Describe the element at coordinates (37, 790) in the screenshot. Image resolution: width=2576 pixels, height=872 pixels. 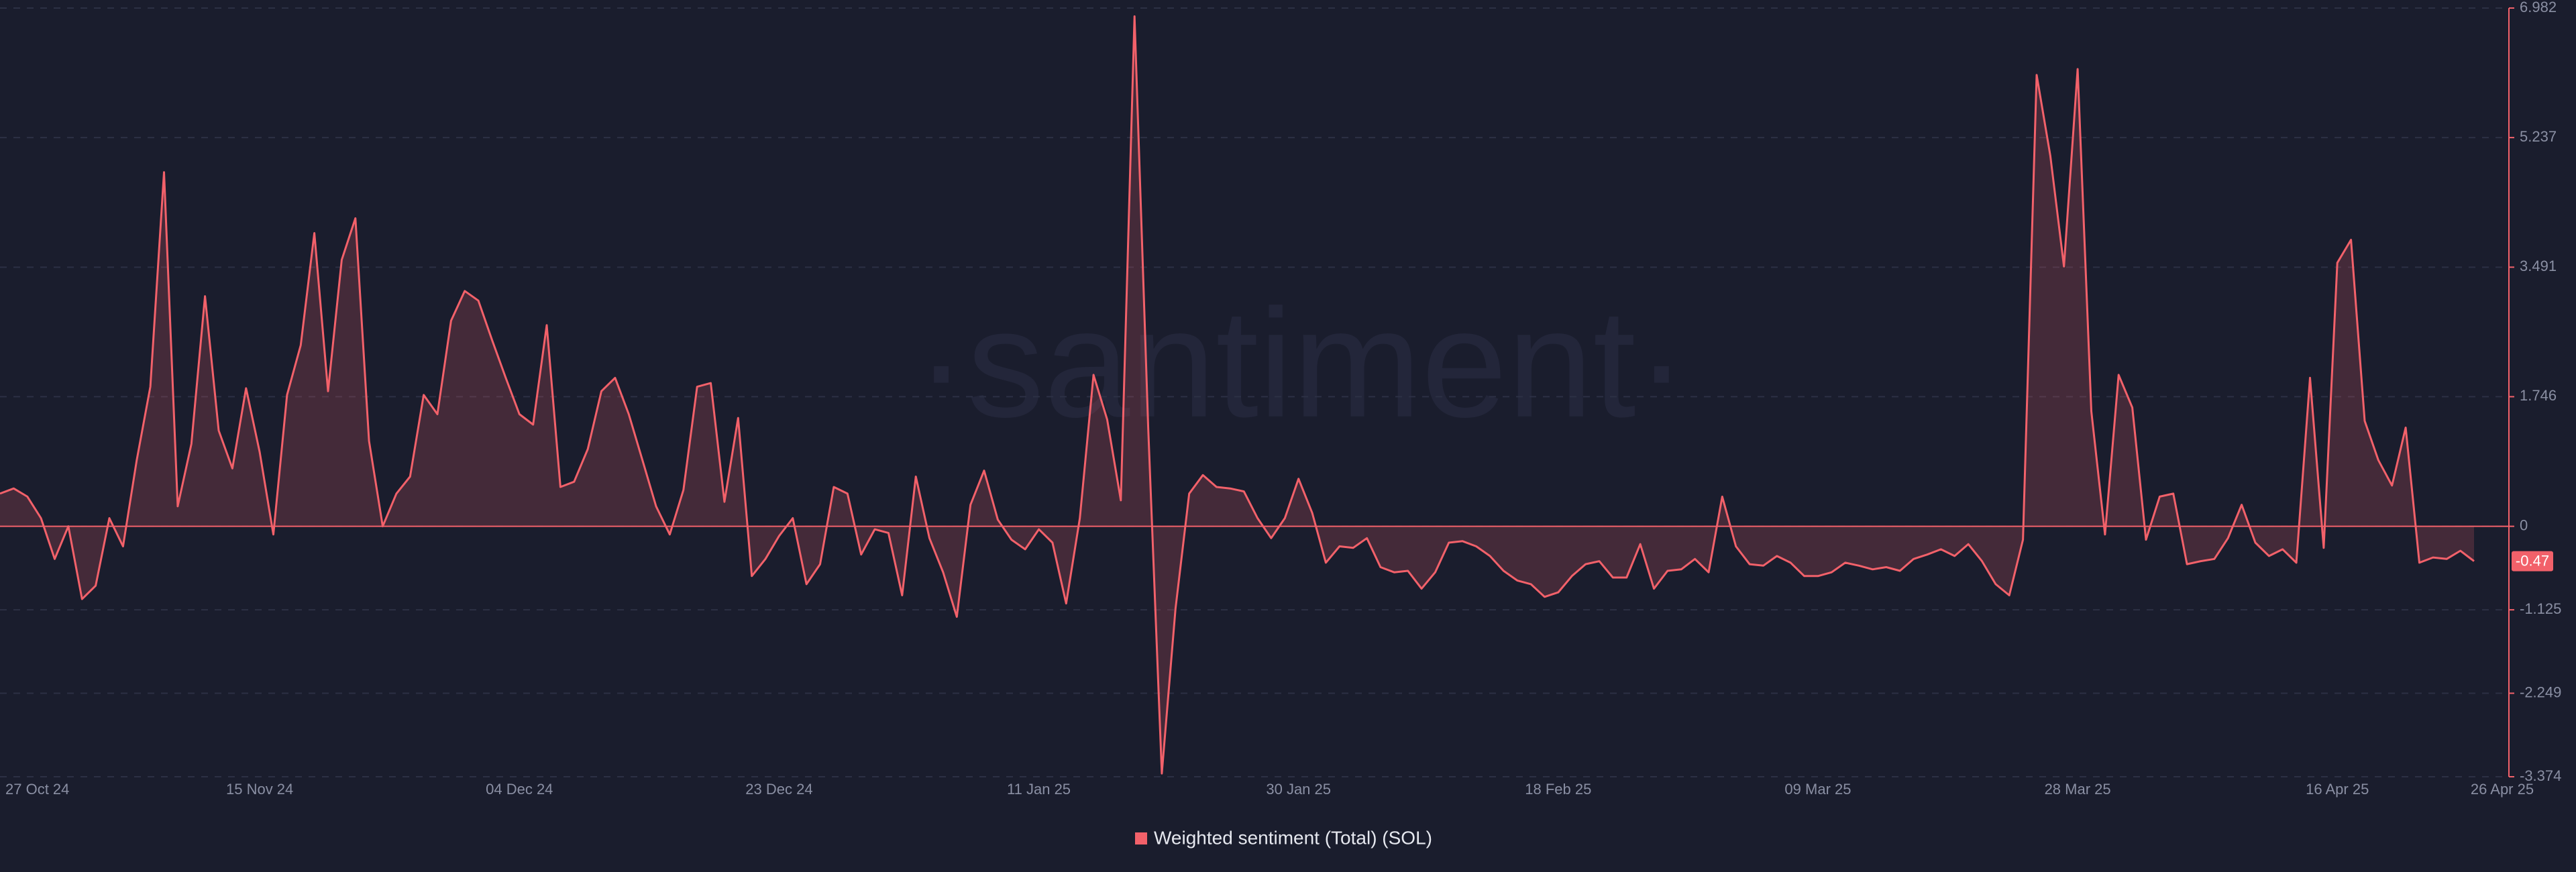
I see `x-tick-label: 27 Oct 24` at that location.